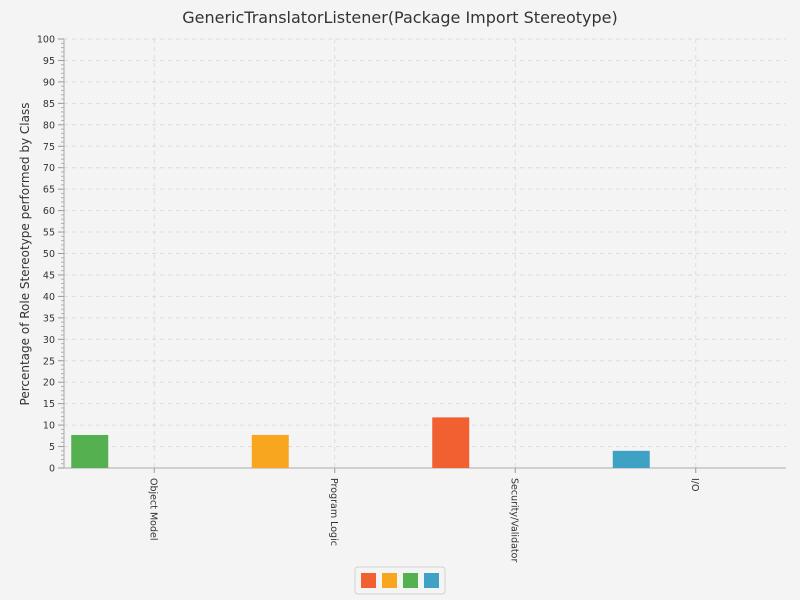 This screenshot has height=600, width=800. What do you see at coordinates (49, 361) in the screenshot?
I see `y-tick-label: 25` at bounding box center [49, 361].